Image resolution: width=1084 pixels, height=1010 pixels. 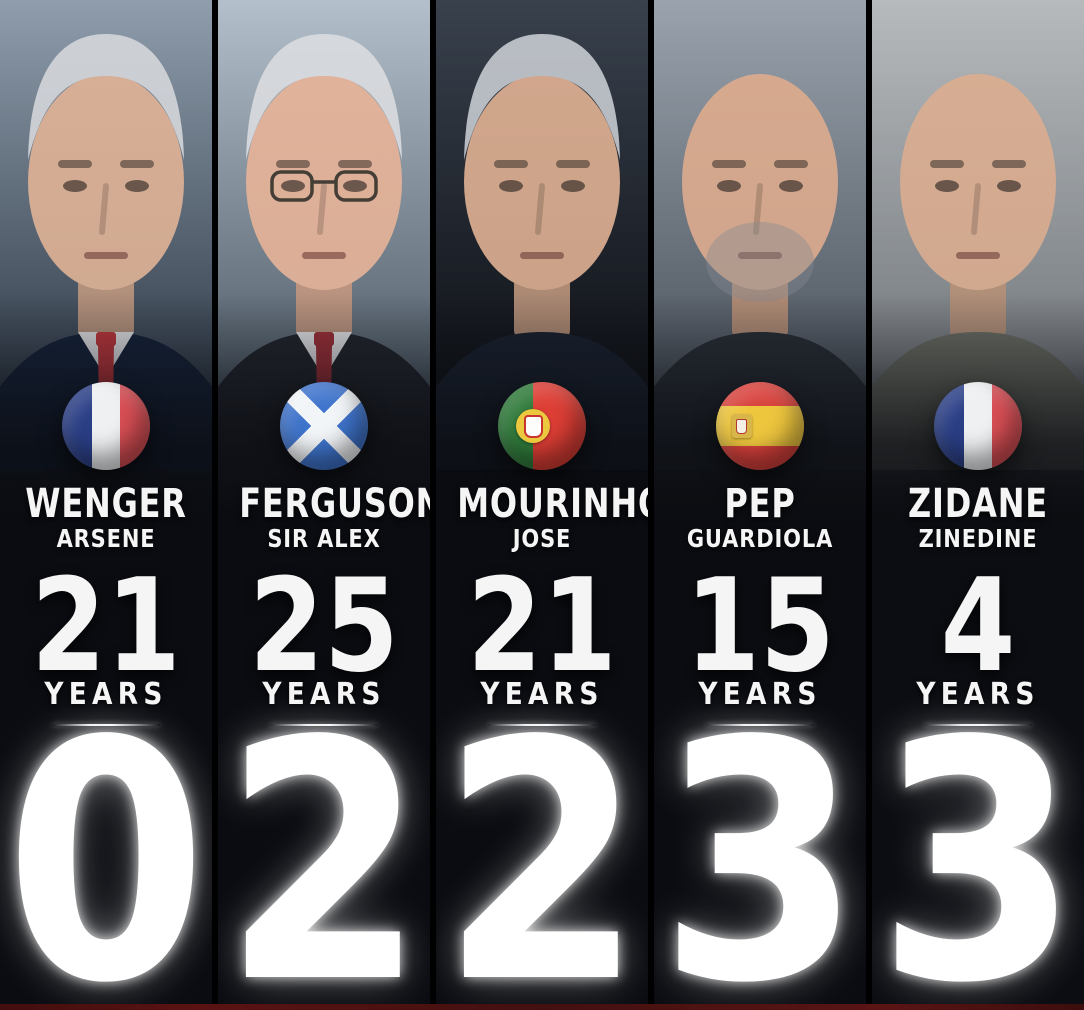 What do you see at coordinates (106, 840) in the screenshot?
I see `trophy-count: 0` at bounding box center [106, 840].